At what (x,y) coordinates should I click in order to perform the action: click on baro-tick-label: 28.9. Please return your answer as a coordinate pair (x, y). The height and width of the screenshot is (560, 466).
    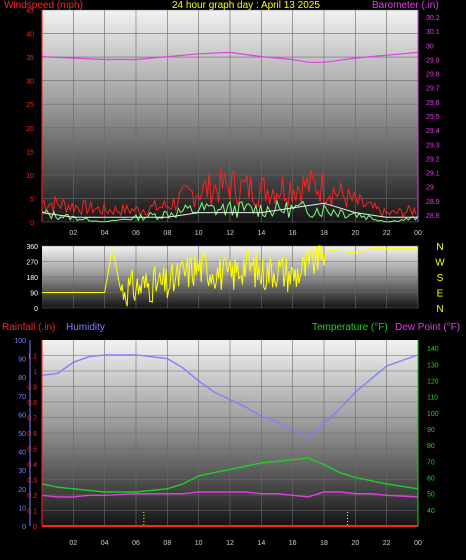
    Looking at the image, I should click on (433, 202).